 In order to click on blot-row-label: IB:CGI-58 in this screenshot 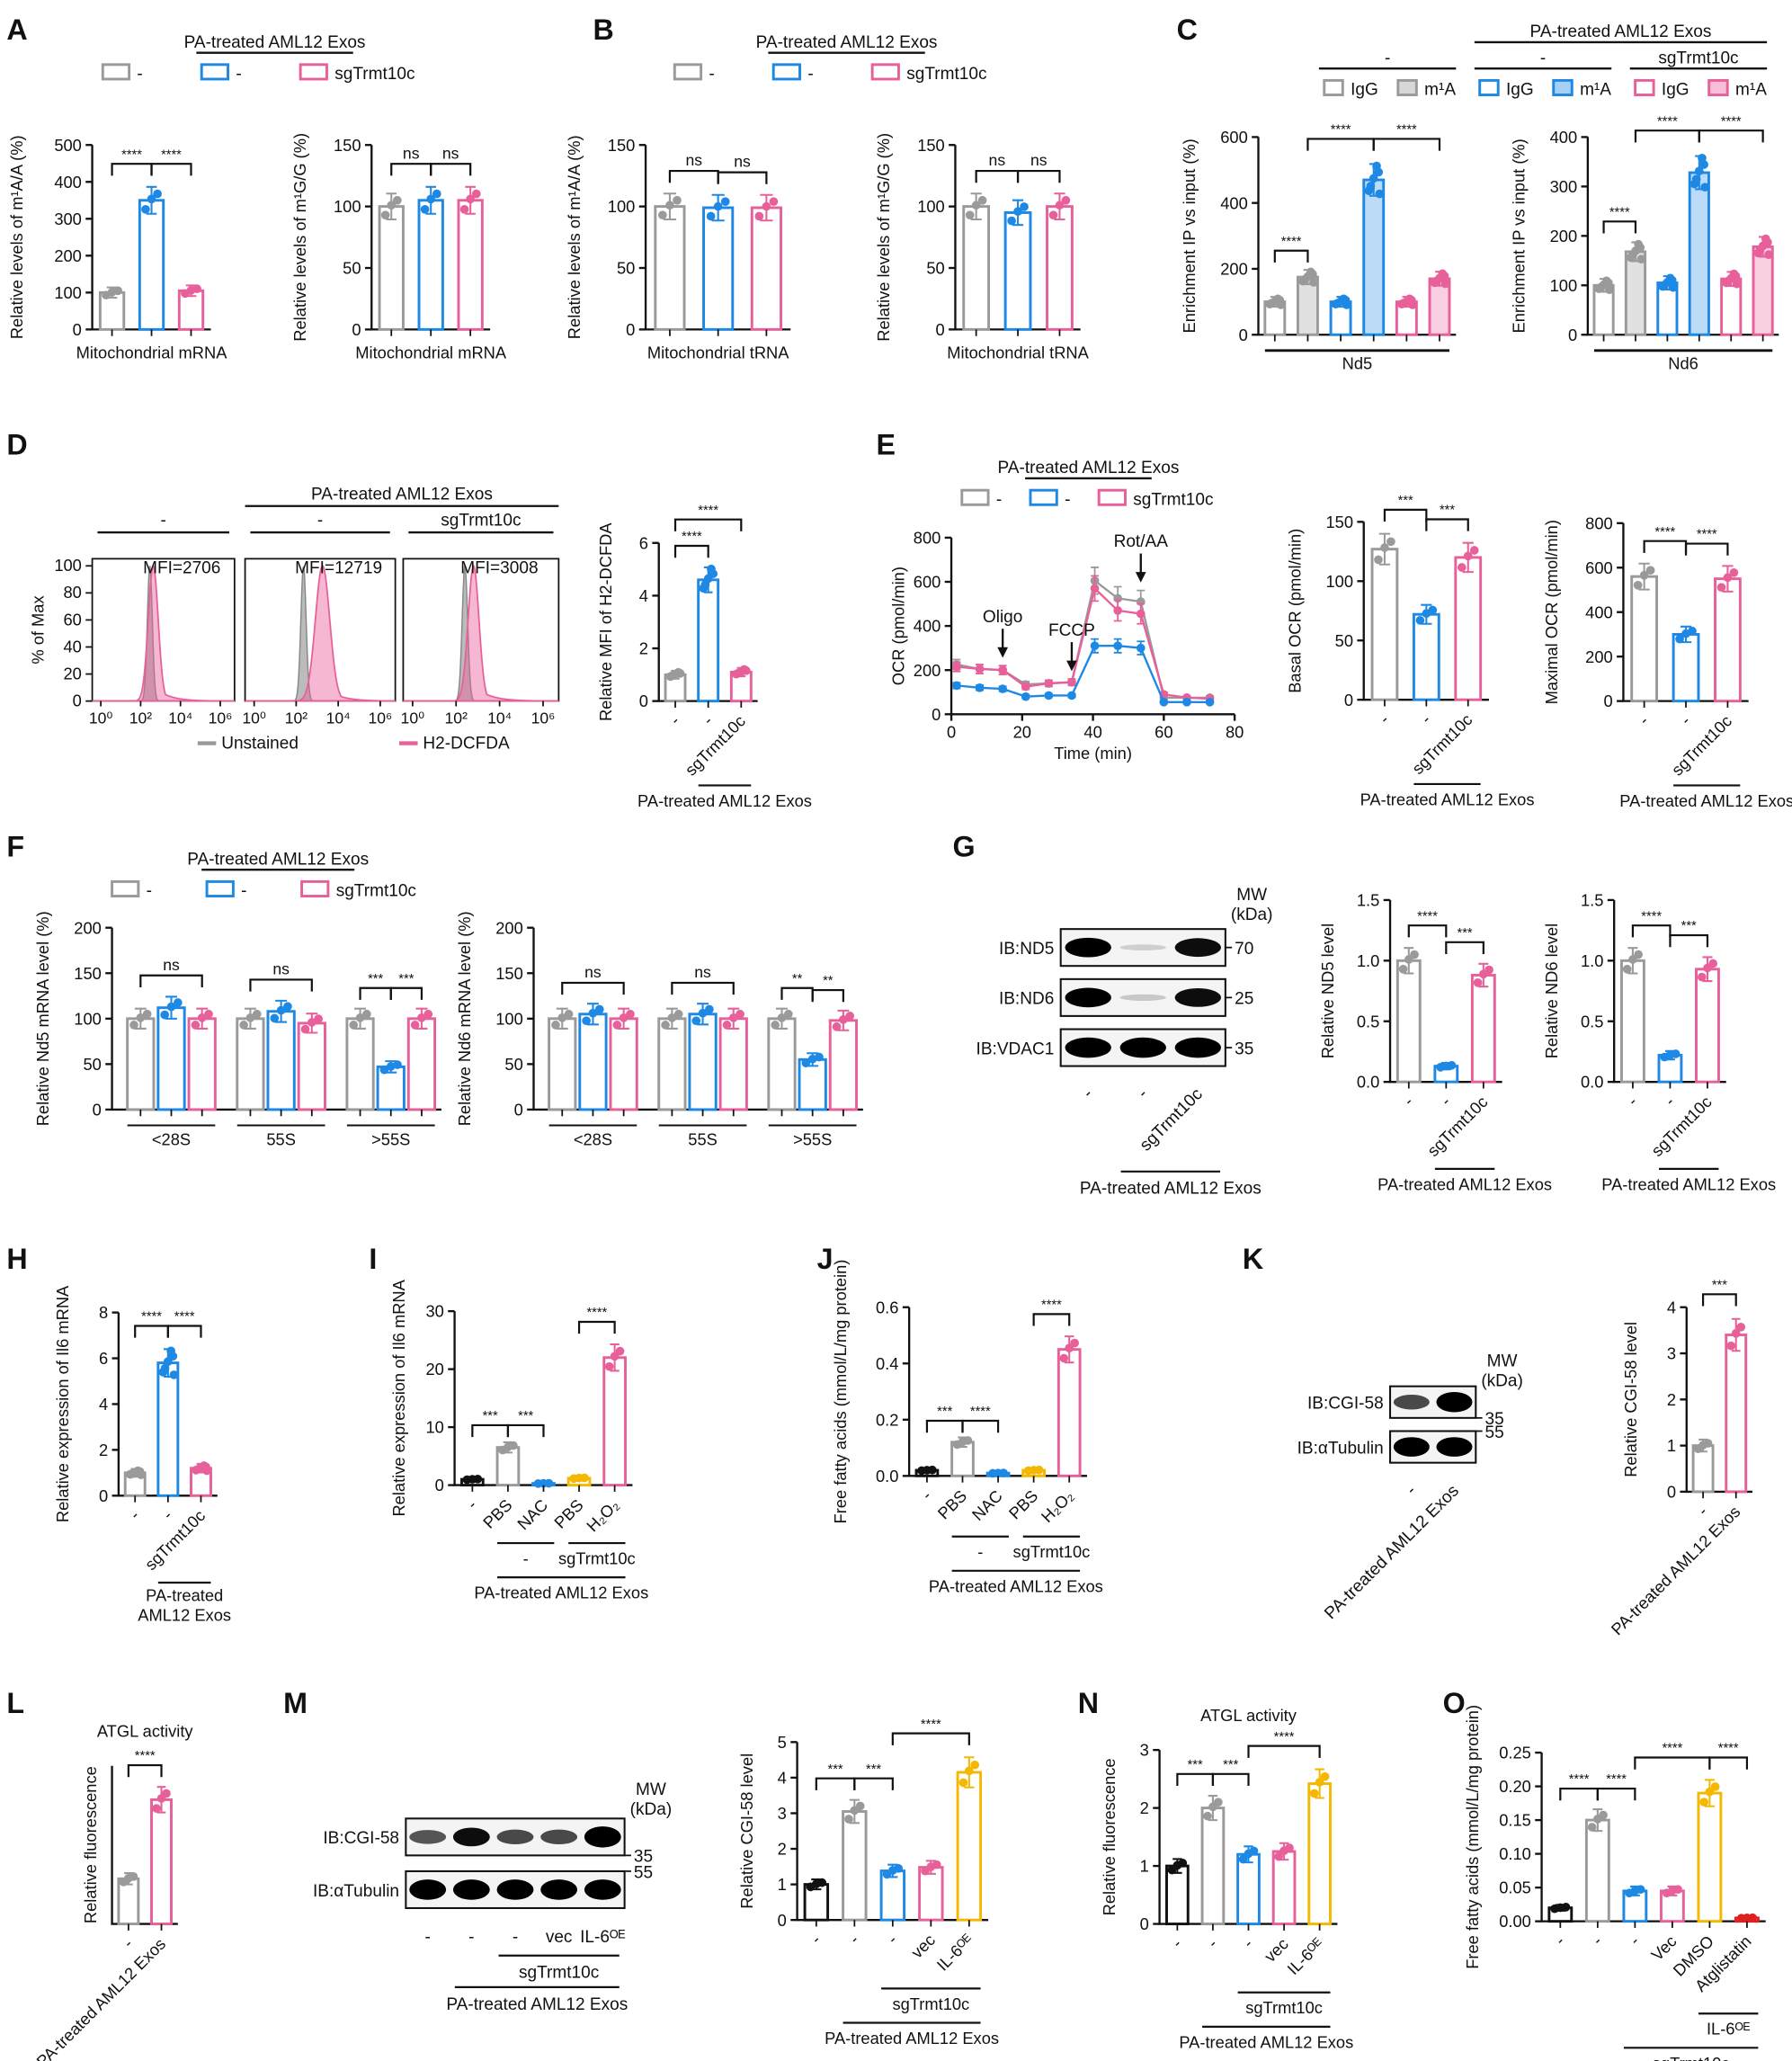, I will do `click(1345, 1404)`.